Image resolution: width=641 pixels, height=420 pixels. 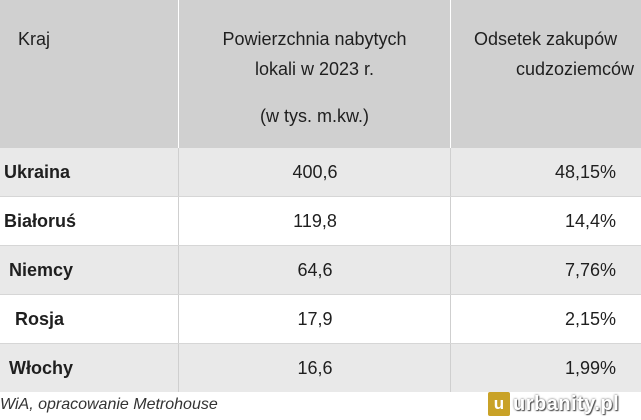 I want to click on cell-area: 17,9, so click(x=314, y=319).